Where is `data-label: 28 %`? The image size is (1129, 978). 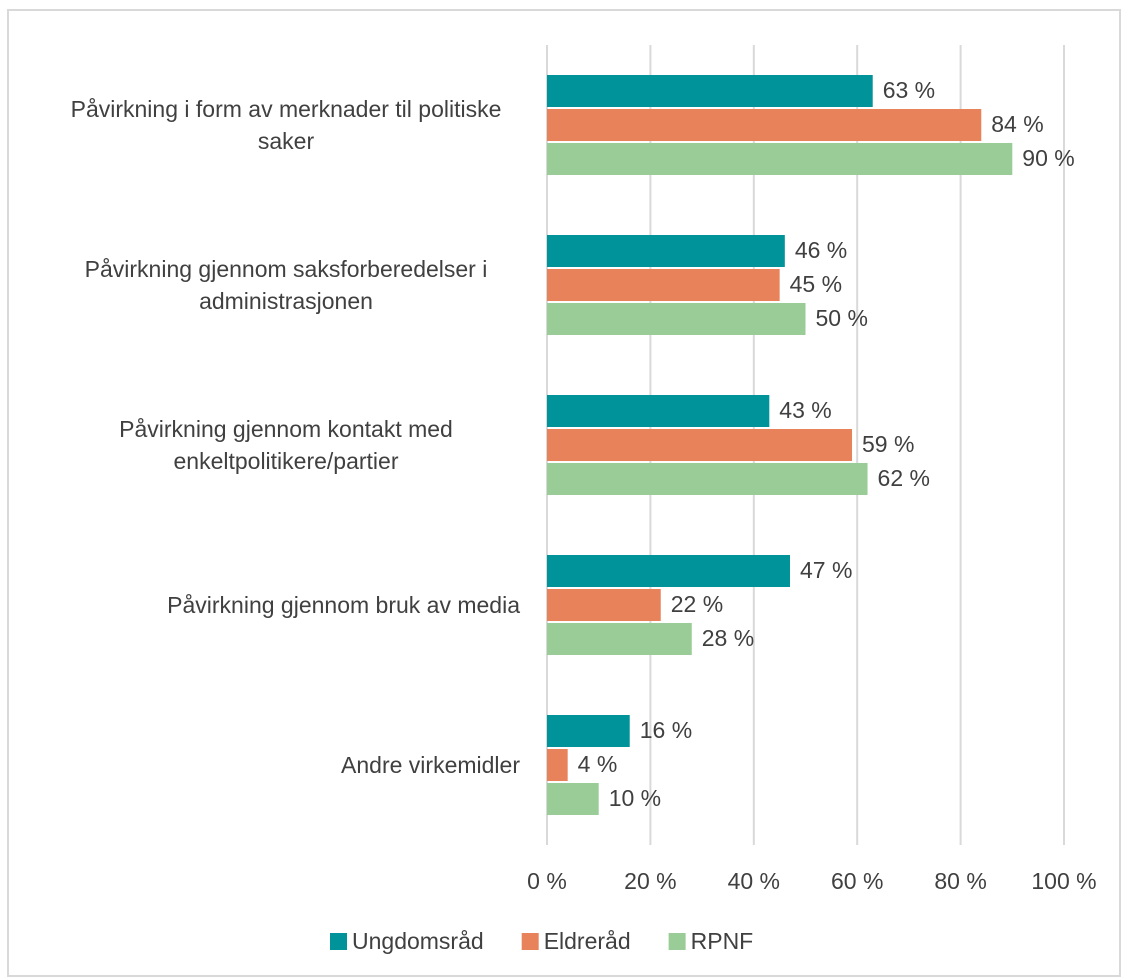 data-label: 28 % is located at coordinates (728, 638).